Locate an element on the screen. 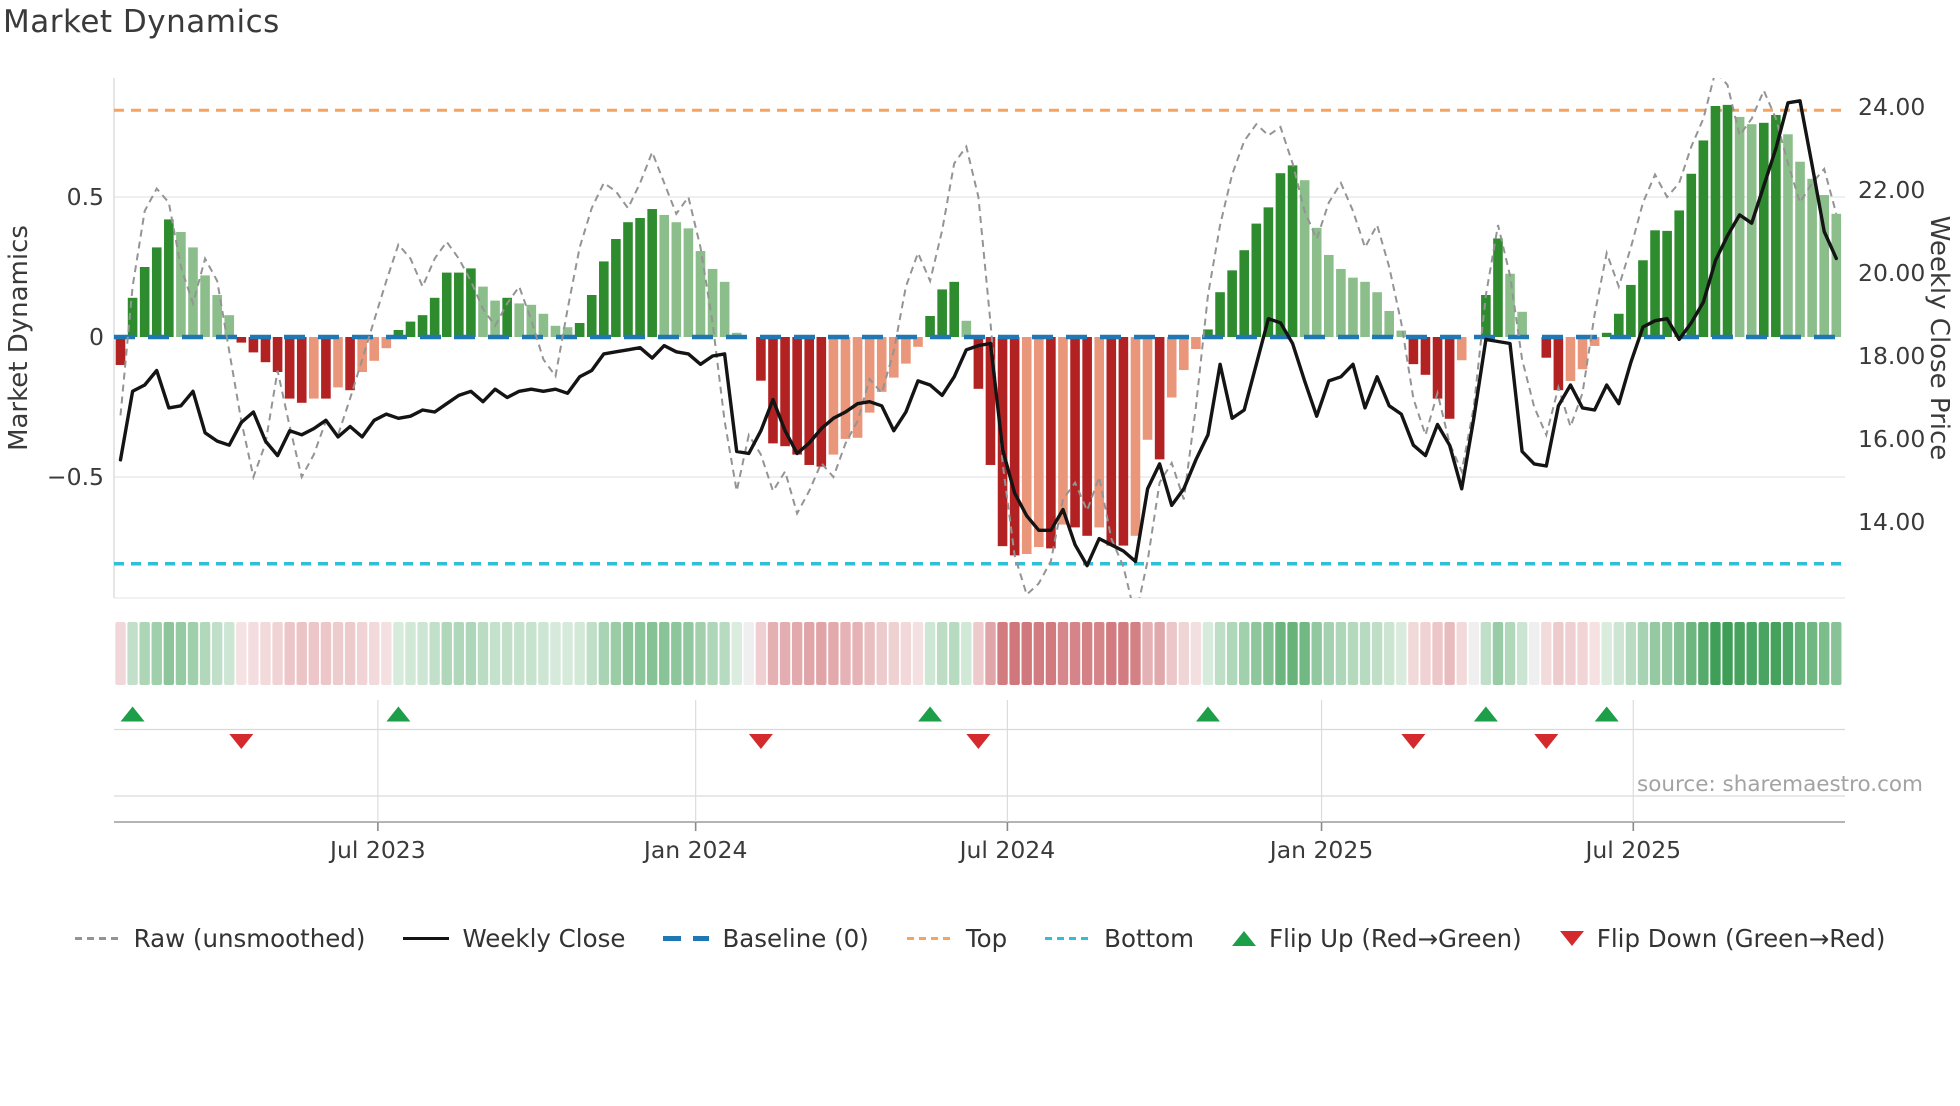  right-tick-label: 18.00 is located at coordinates (1891, 356).